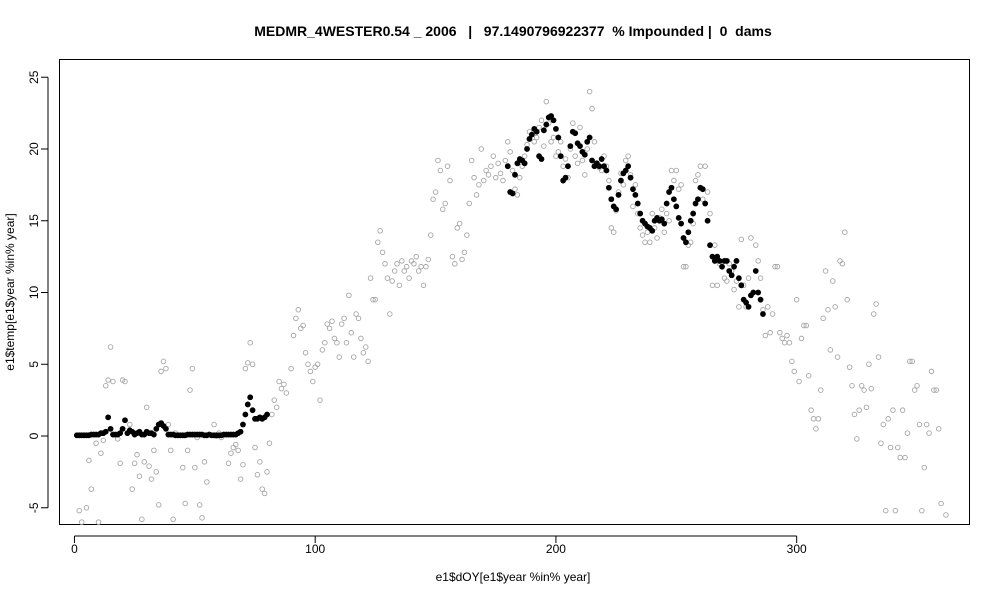 Image resolution: width=1000 pixels, height=600 pixels. I want to click on y-tick-label: 15, so click(34, 221).